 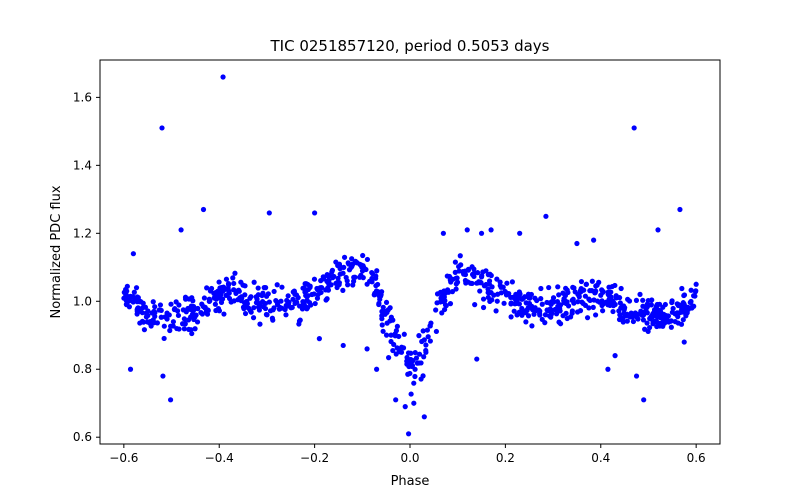 I want to click on y-tick-label: 1.0, so click(x=82, y=301).